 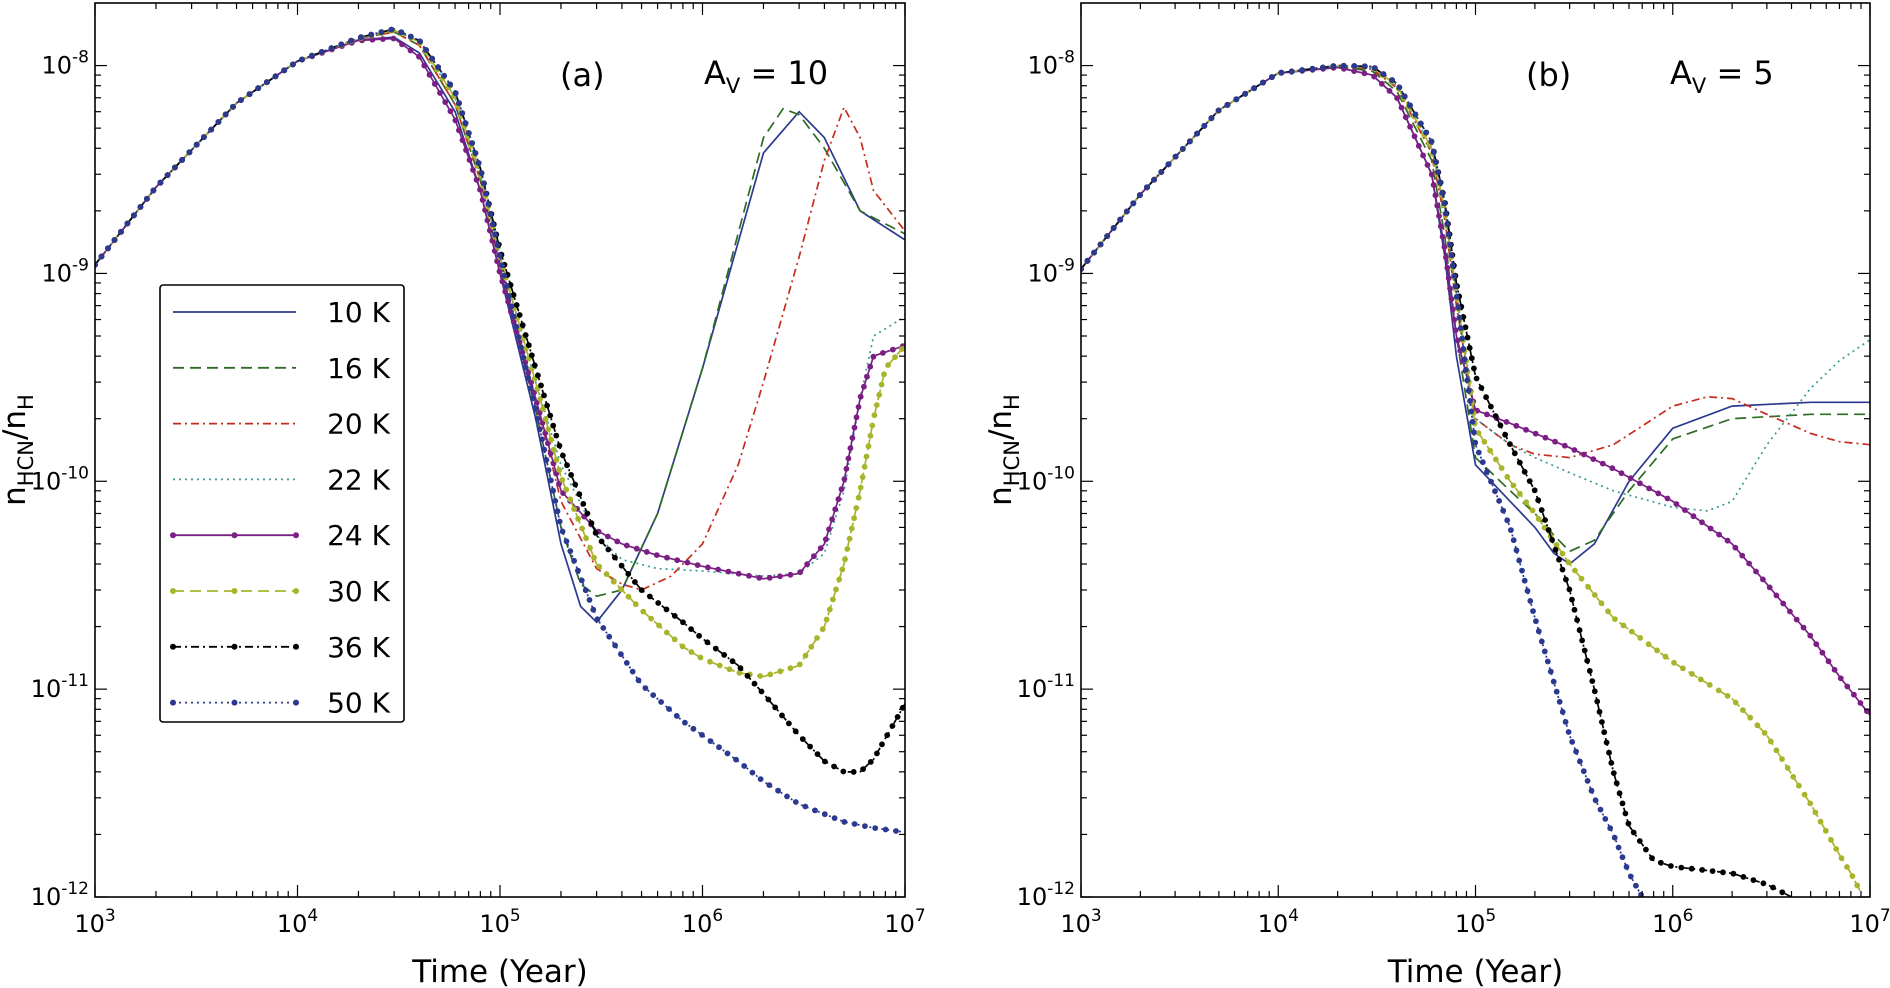 What do you see at coordinates (1869, 922) in the screenshot?
I see `x-tick-label: 107` at bounding box center [1869, 922].